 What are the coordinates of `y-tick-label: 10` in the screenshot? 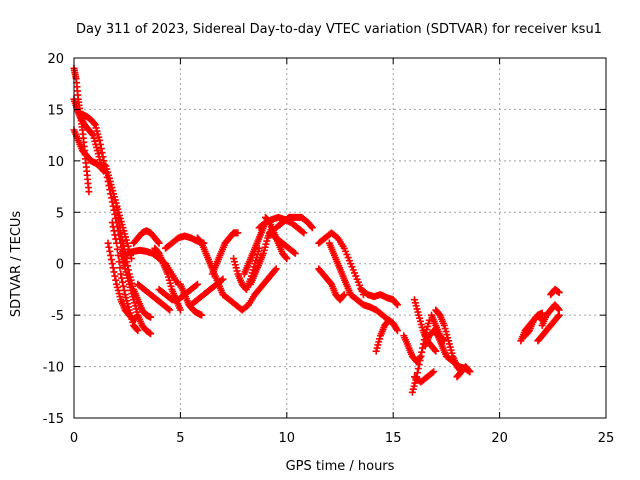 It's located at (55, 162).